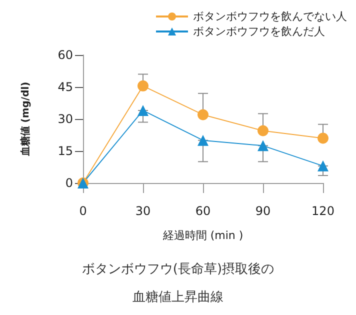 Image resolution: width=356 pixels, height=315 pixels. Describe the element at coordinates (69, 183) in the screenshot. I see `y-tick-label: 0` at that location.